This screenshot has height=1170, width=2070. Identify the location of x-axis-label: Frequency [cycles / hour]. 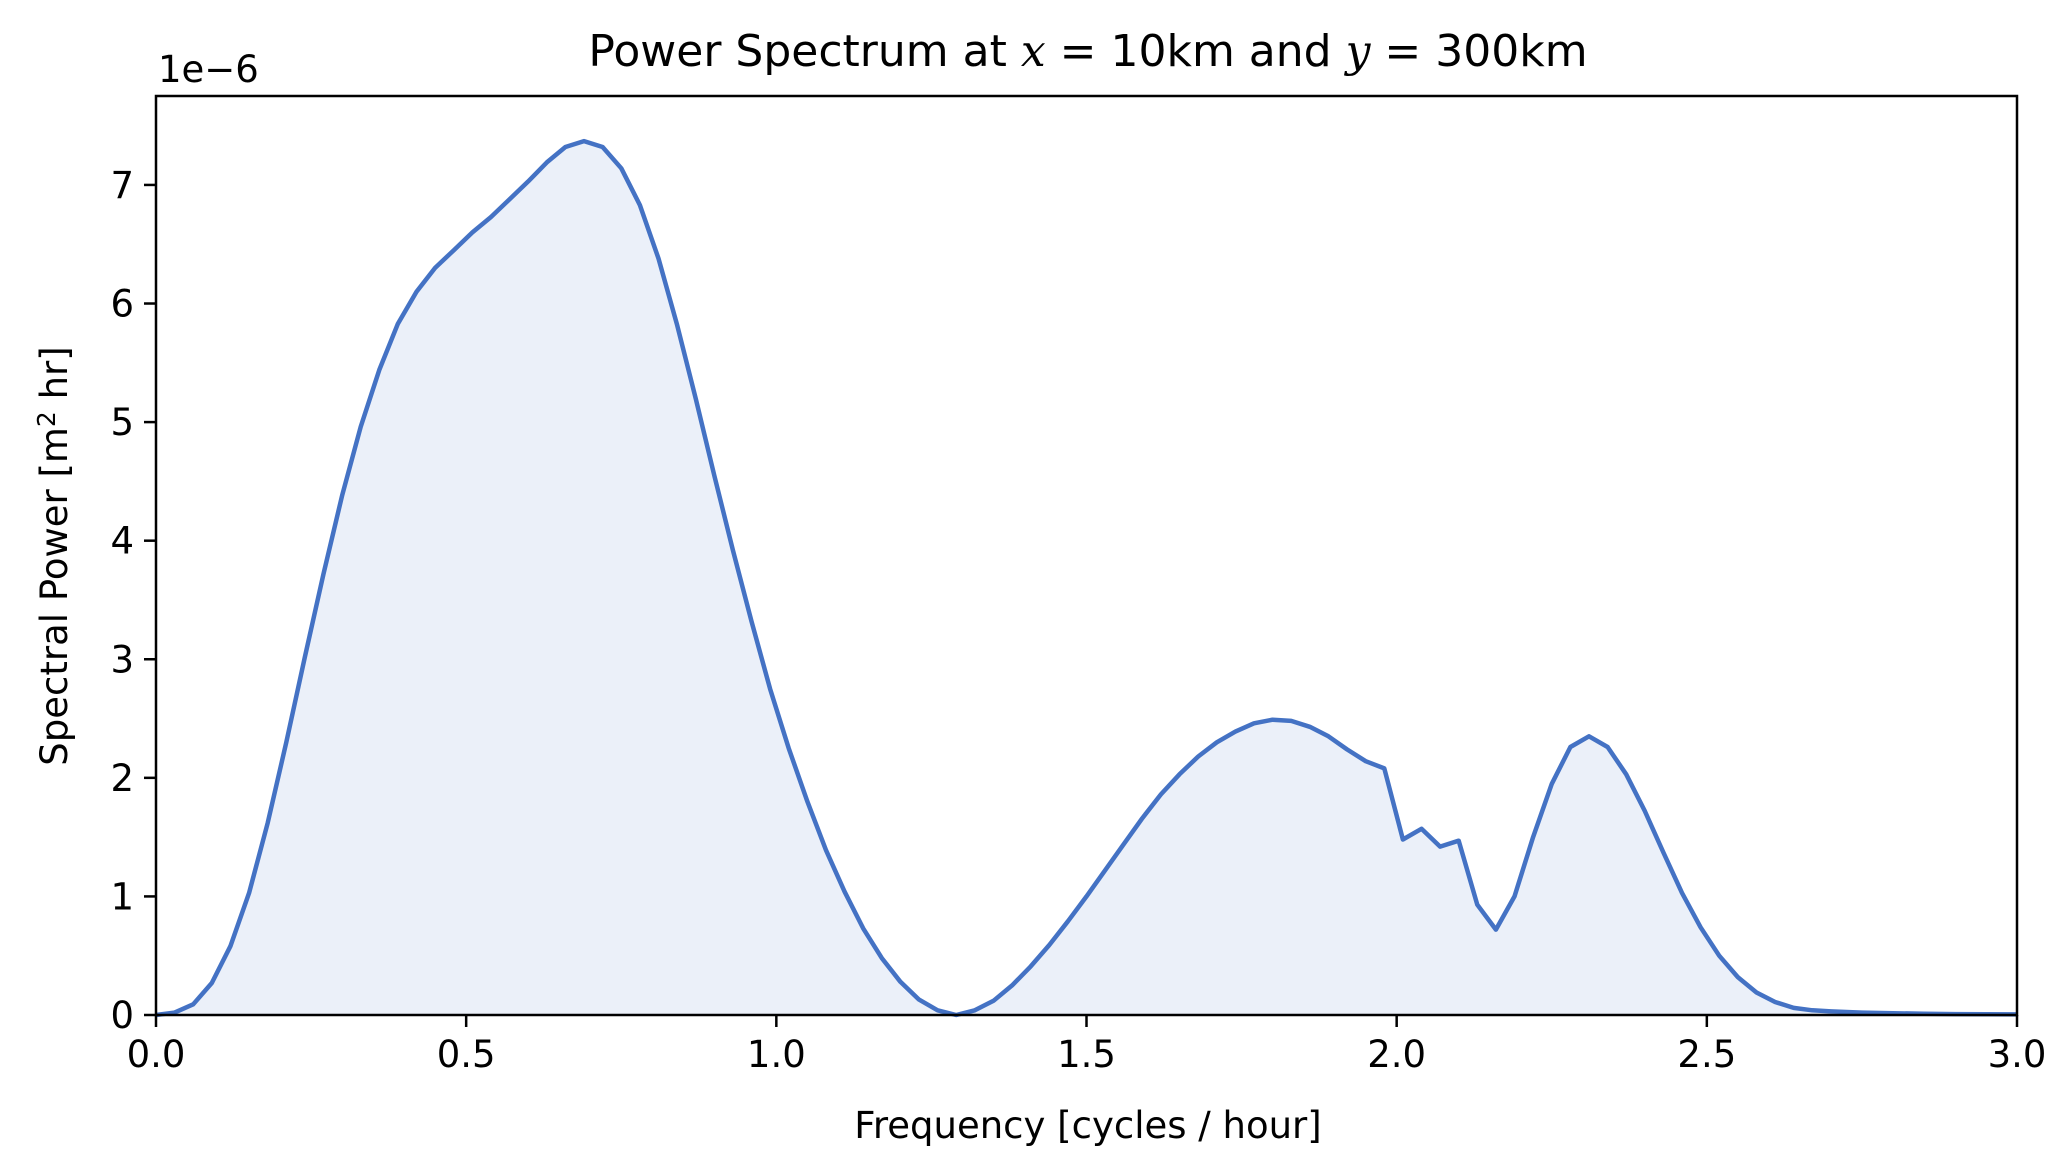
(1087, 1125).